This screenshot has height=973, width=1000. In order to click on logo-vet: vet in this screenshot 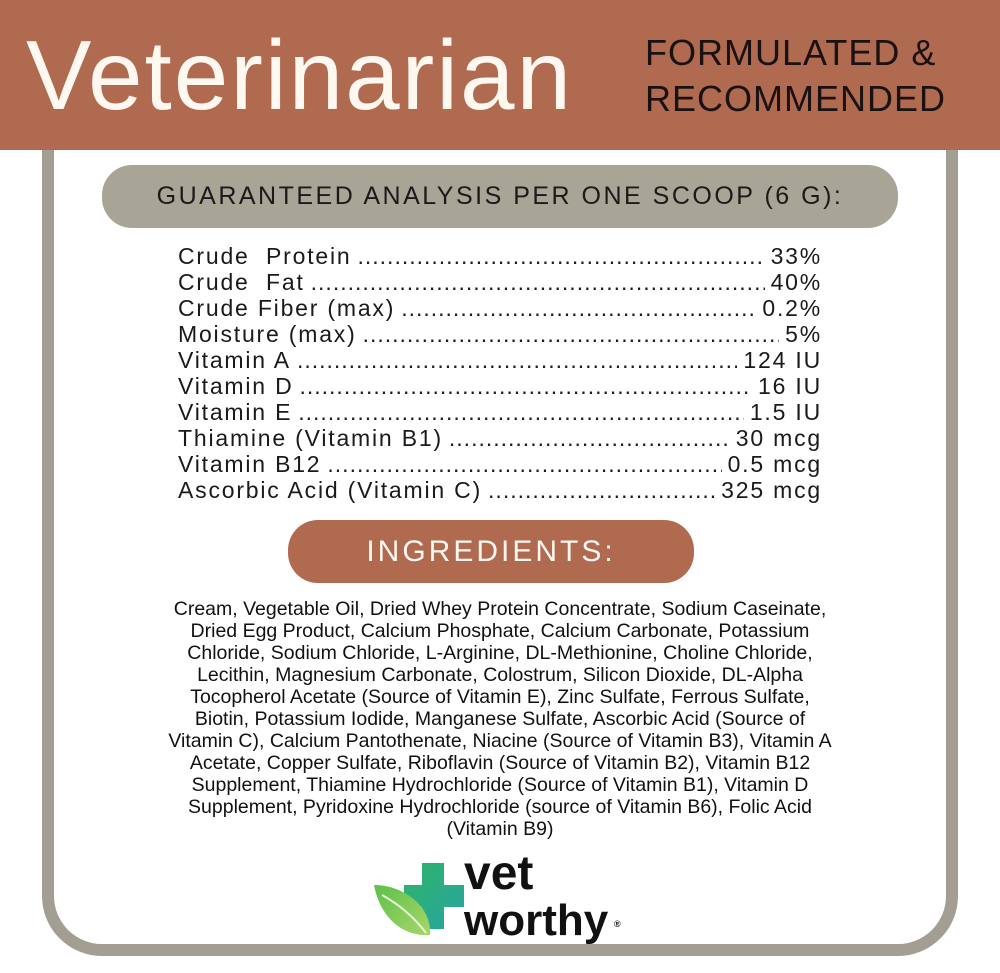, I will do `click(499, 873)`.